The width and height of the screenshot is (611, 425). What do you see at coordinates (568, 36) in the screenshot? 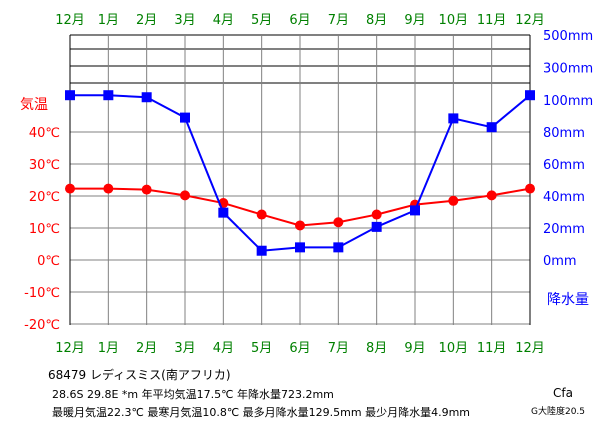
I see `precip-tick-label: 500mm` at bounding box center [568, 36].